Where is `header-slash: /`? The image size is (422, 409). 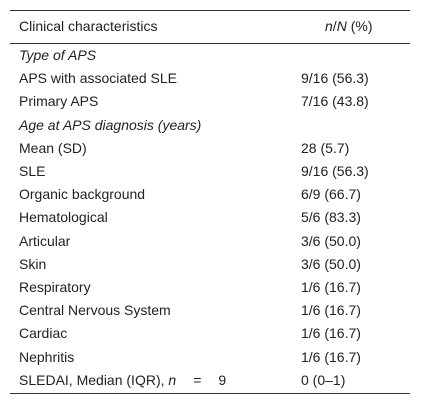 header-slash: / is located at coordinates (334, 26).